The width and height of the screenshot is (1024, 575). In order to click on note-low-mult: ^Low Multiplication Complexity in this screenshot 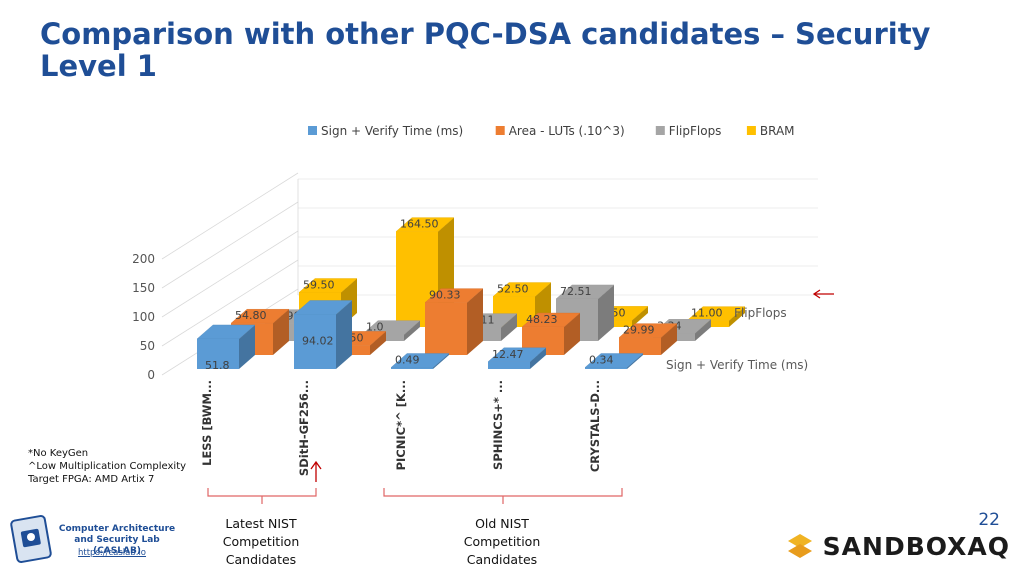, I will do `click(107, 466)`.